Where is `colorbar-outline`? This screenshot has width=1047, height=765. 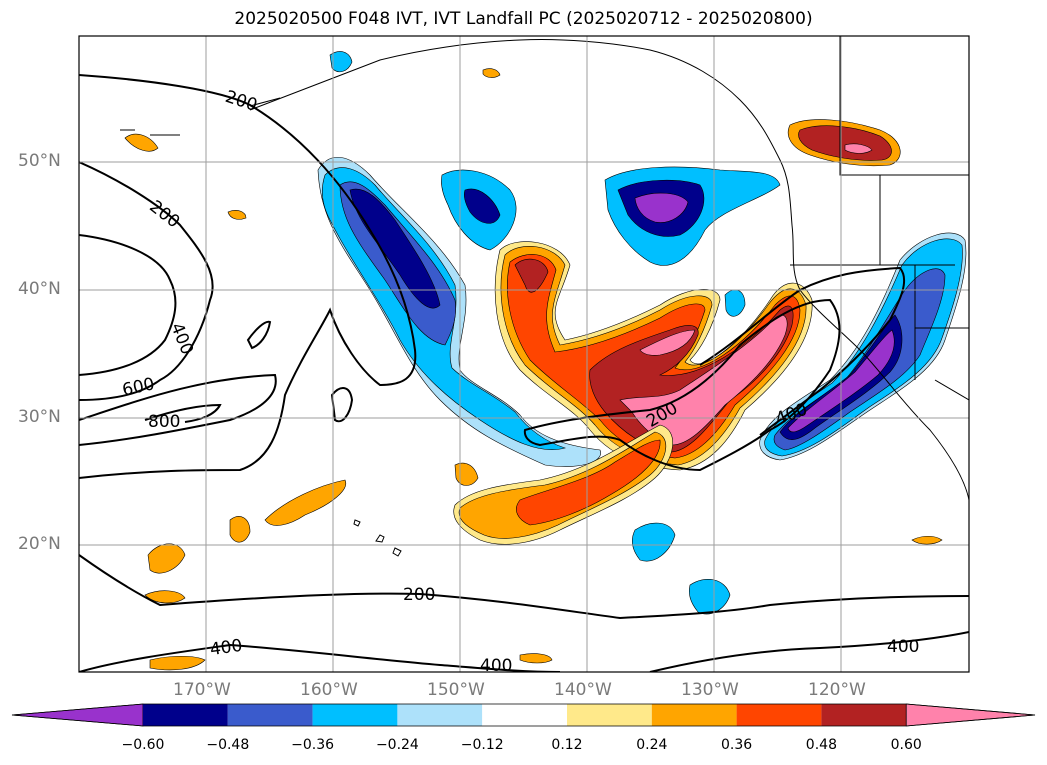
colorbar-outline is located at coordinates (523, 715).